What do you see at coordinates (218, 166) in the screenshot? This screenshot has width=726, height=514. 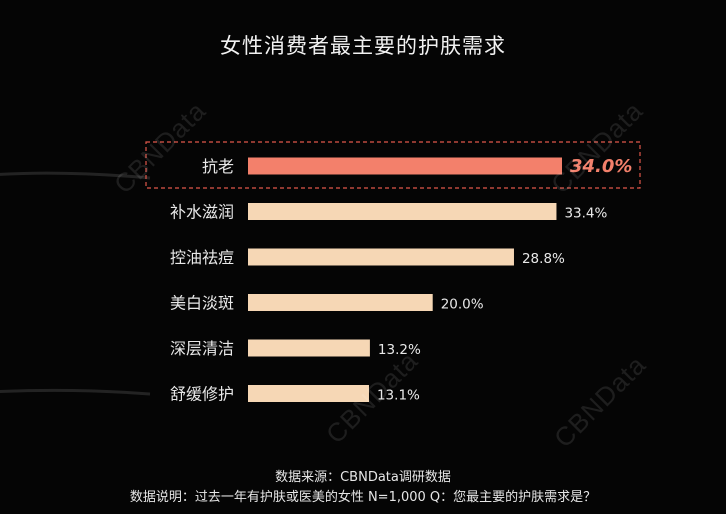 I see `category-label: 抗老` at bounding box center [218, 166].